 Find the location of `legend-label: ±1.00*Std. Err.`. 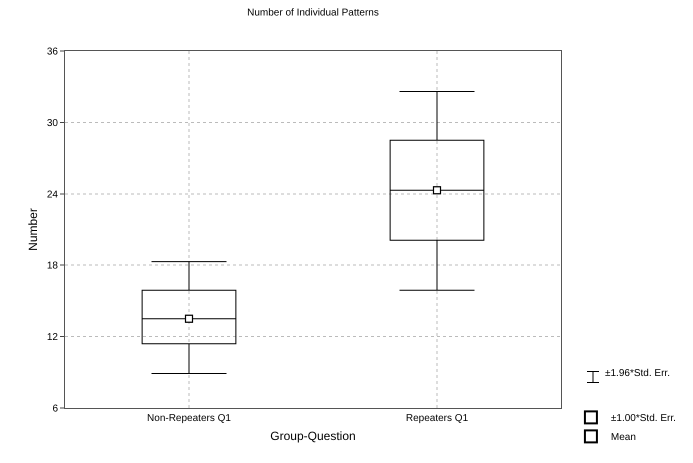

legend-label: ±1.00*Std. Err. is located at coordinates (643, 418).